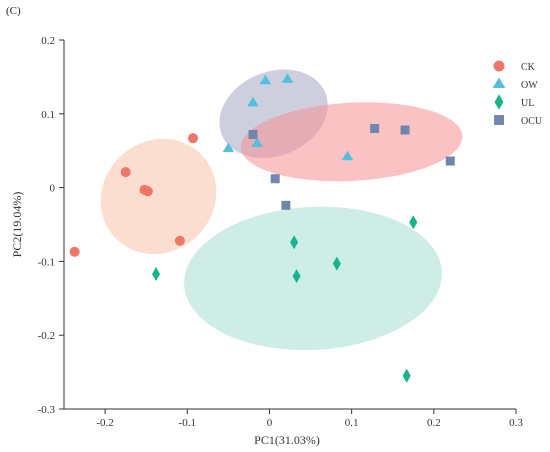  I want to click on y-tick-label: -0.2, so click(46, 336).